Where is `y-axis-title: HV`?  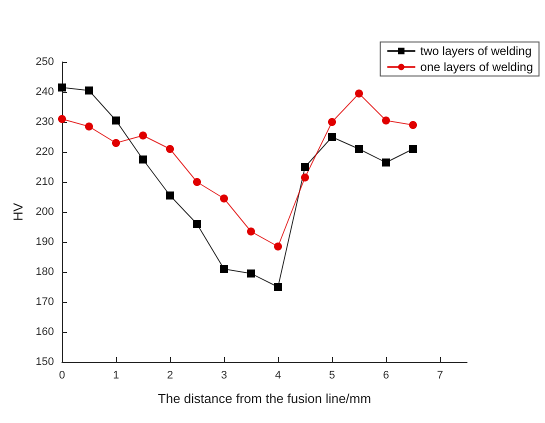 y-axis-title: HV is located at coordinates (18, 212).